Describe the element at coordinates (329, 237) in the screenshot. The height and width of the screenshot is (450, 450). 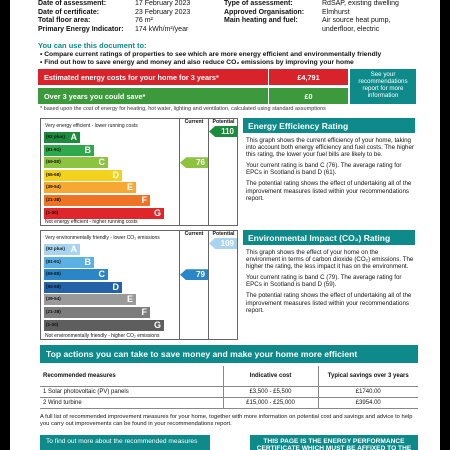
I see `impact-heading: Environmental Impact (CO₂) Rating` at that location.